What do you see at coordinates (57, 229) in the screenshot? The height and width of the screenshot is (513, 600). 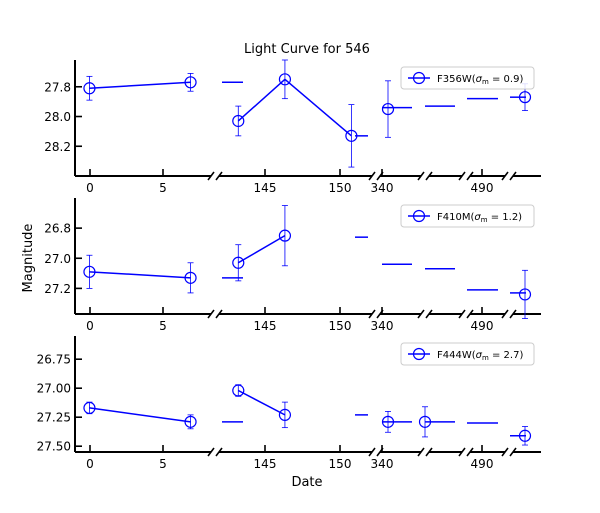 I see `y-tick-label: 26.8` at bounding box center [57, 229].